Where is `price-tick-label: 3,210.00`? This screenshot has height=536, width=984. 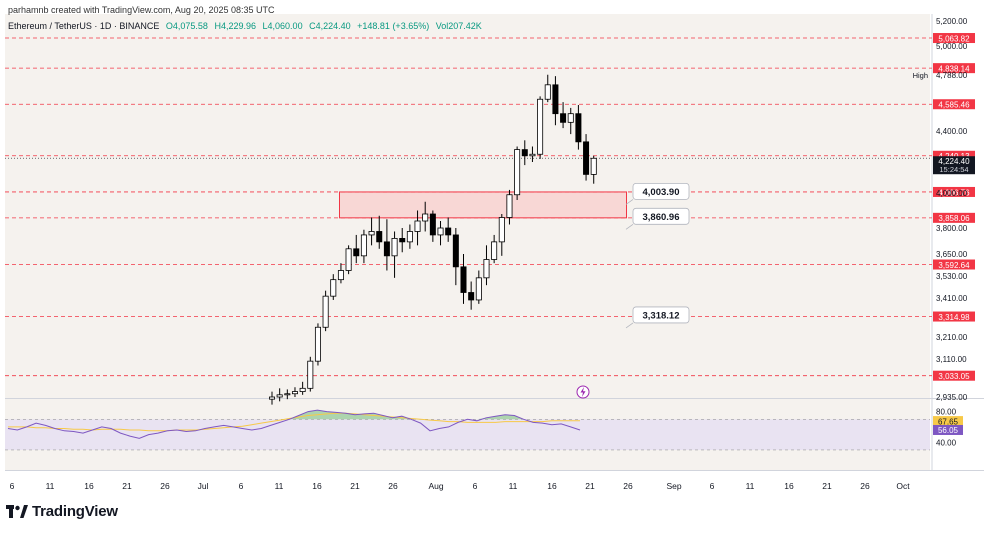
price-tick-label: 3,210.00 is located at coordinates (952, 337).